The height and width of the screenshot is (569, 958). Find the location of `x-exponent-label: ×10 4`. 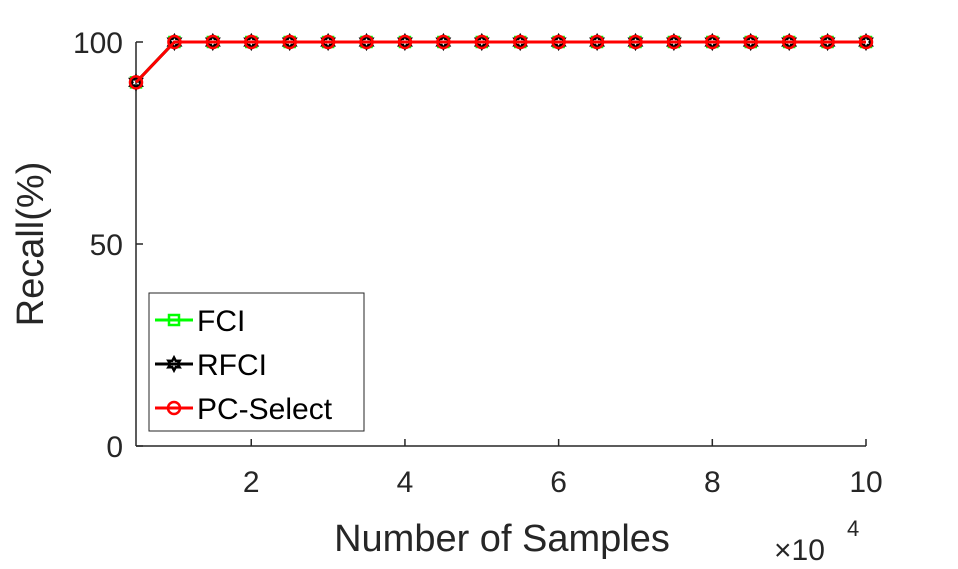

x-exponent-label: ×10 4 is located at coordinates (816, 541).